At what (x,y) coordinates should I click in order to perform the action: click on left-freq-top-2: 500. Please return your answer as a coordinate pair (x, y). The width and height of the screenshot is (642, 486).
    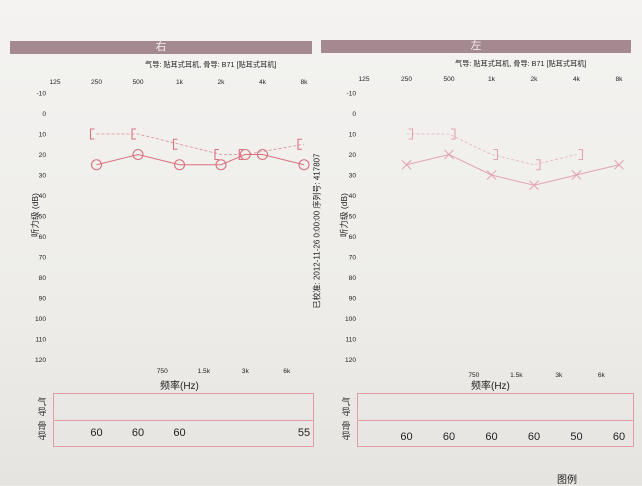
    Looking at the image, I should click on (448, 79).